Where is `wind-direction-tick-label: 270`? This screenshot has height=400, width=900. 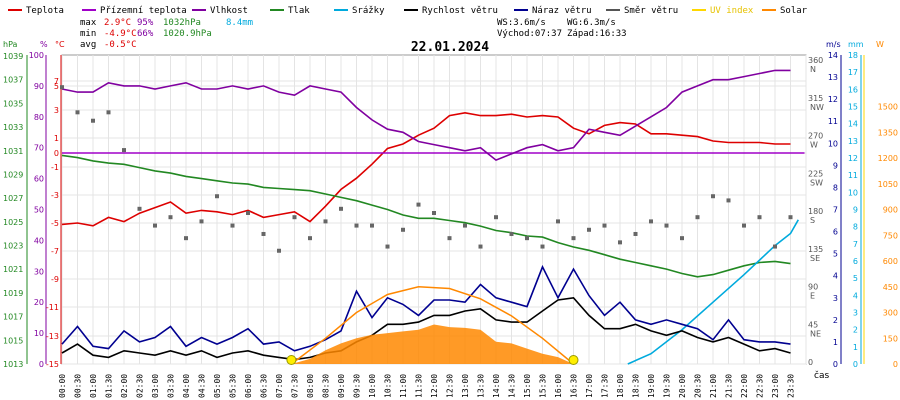
wind-direction-tick-label: 270 is located at coordinates (815, 136).